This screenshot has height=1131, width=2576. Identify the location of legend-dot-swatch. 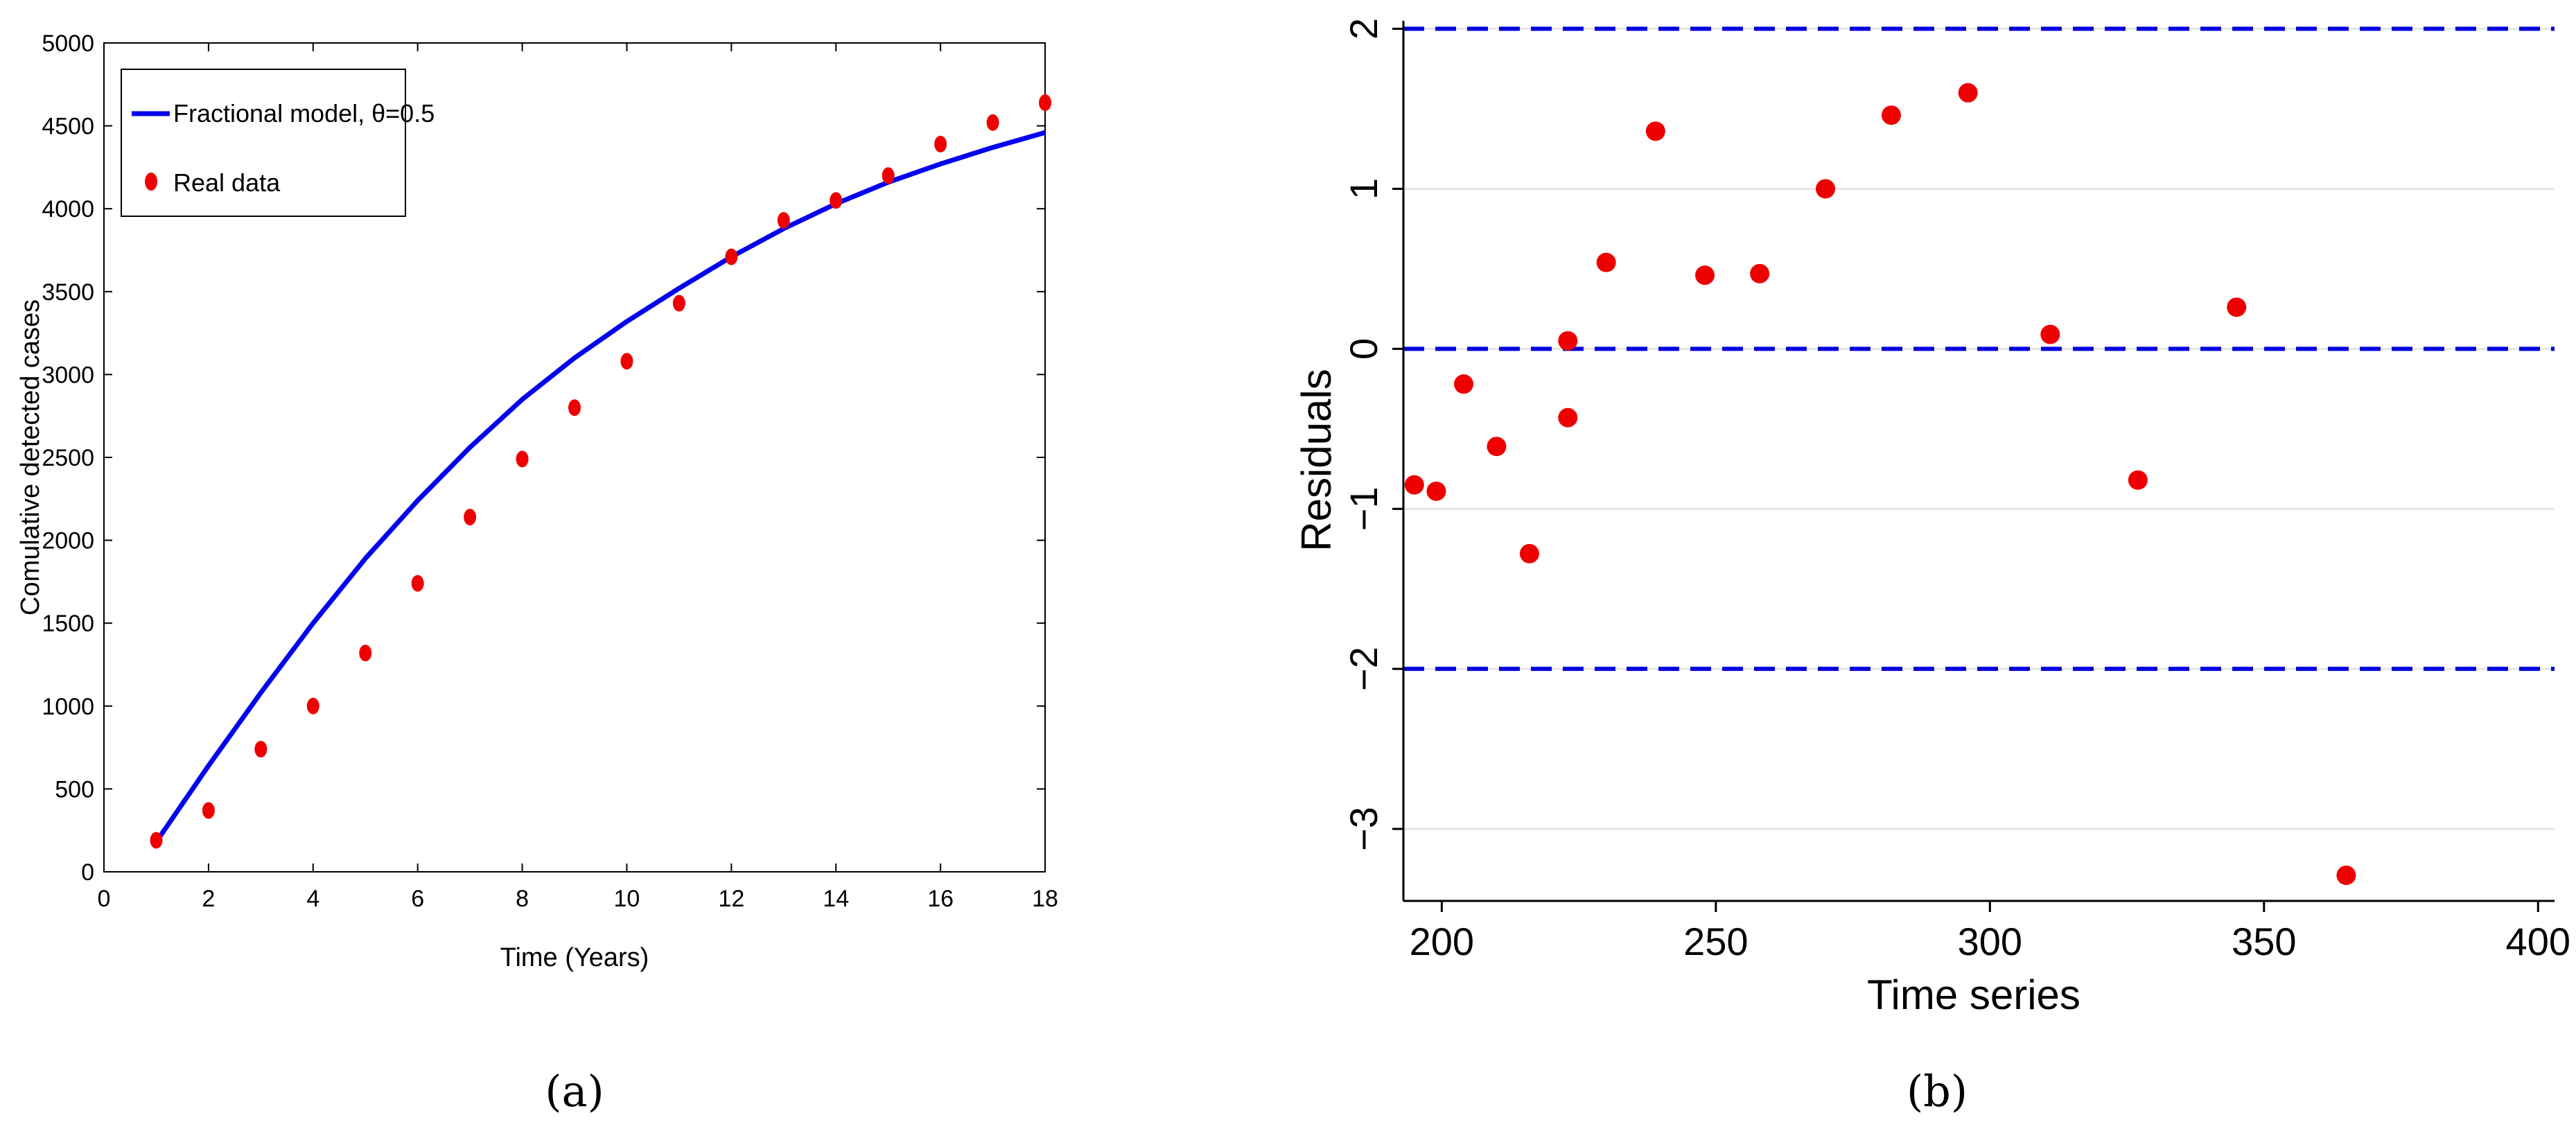
(151, 182).